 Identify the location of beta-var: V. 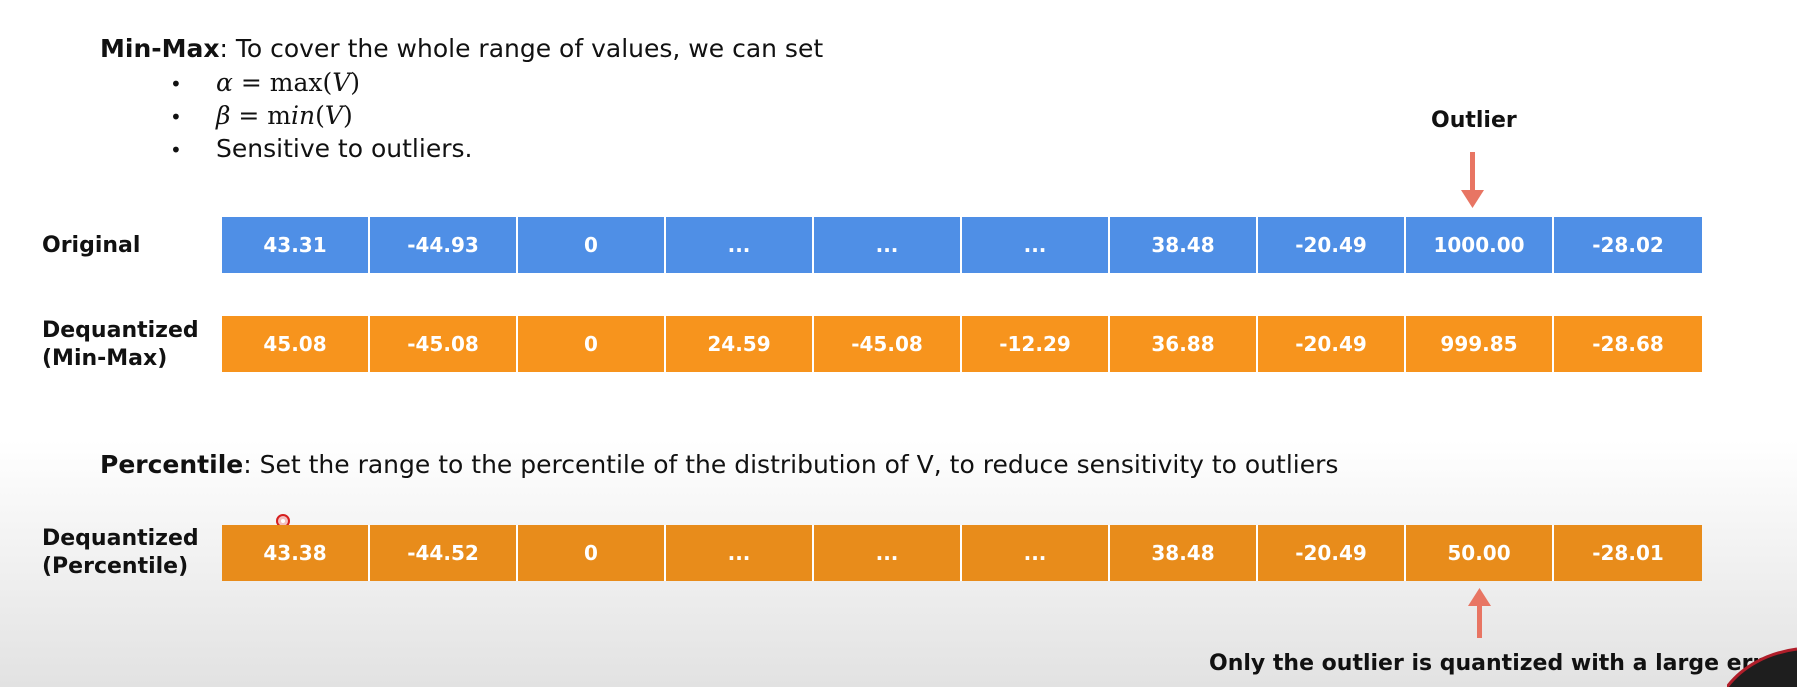
(333, 115).